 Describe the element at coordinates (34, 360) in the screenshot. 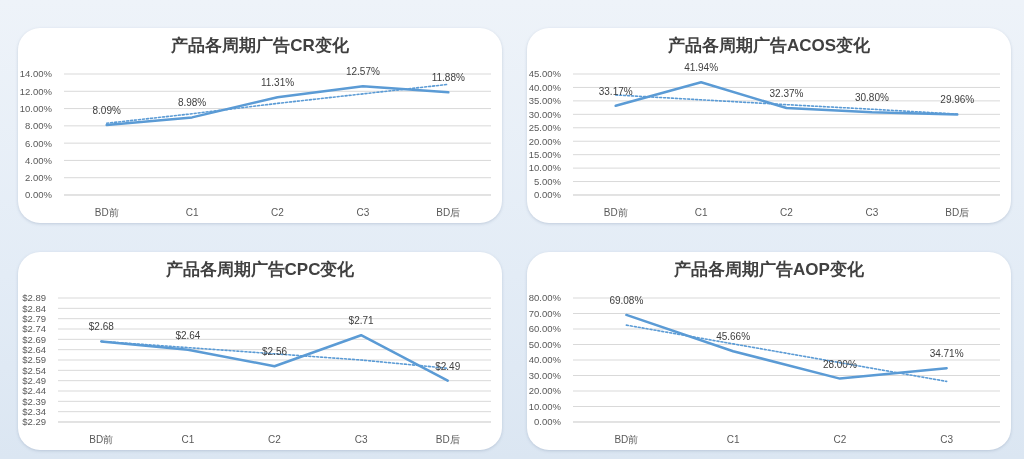

I see `y-tick-label: $2.59` at that location.